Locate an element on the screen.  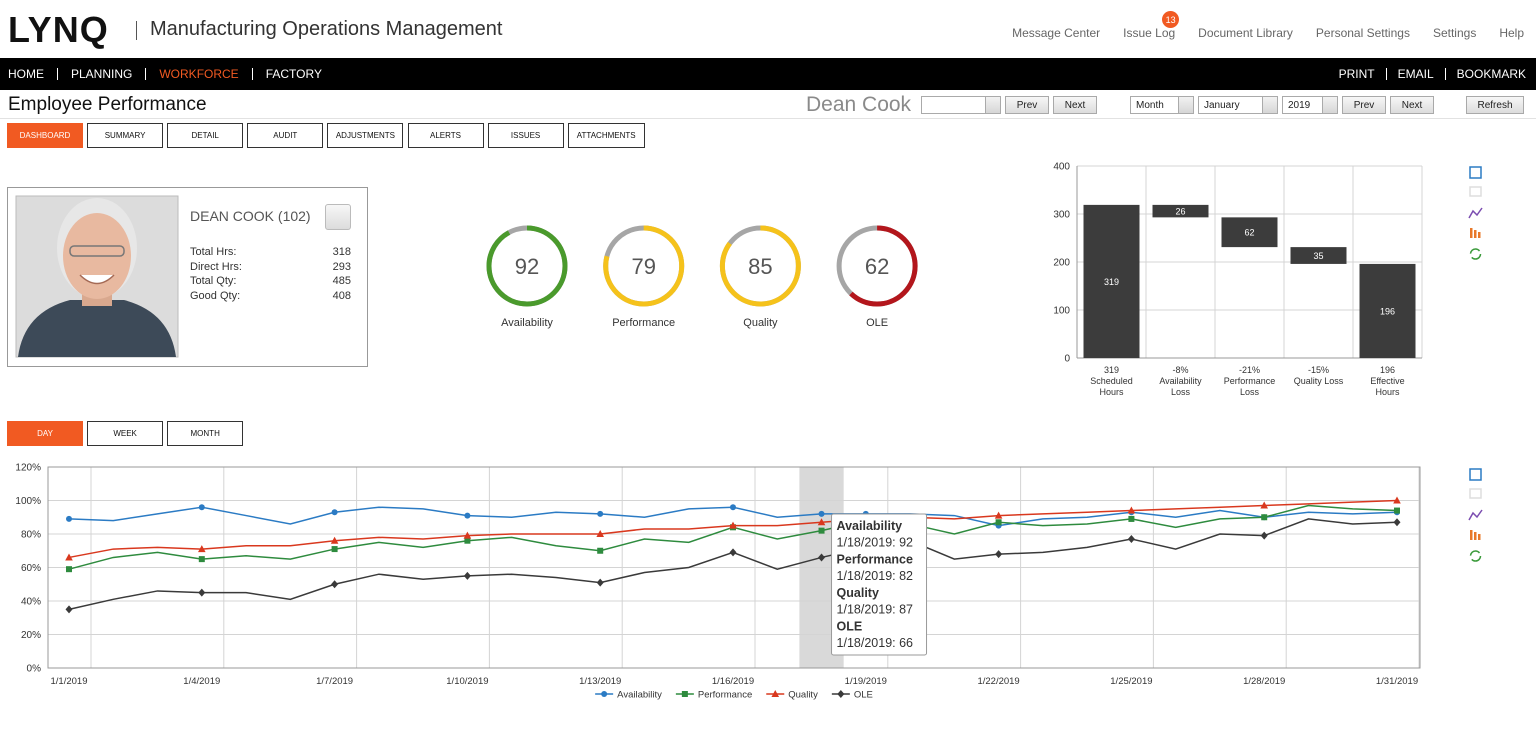
tooltip-value: 1/18/2019: 82 is located at coordinates (875, 576).